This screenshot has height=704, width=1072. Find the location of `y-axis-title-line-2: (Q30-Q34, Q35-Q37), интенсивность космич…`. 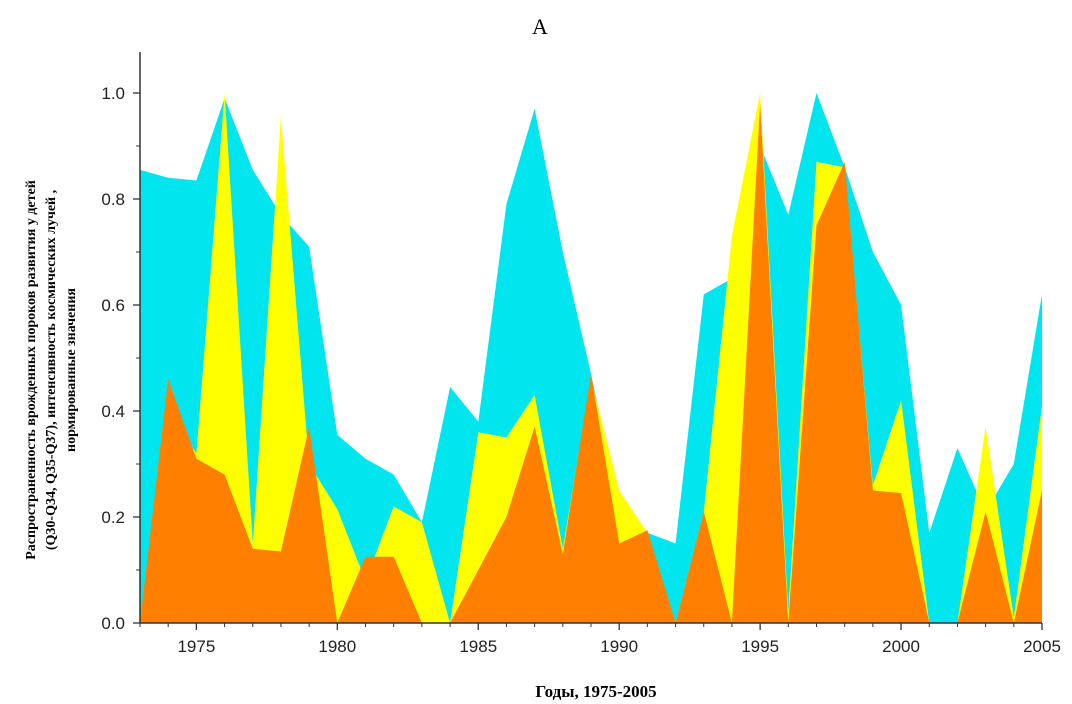

y-axis-title-line-2: (Q30-Q34, Q35-Q37), интенсивность космич… is located at coordinates (51, 370).